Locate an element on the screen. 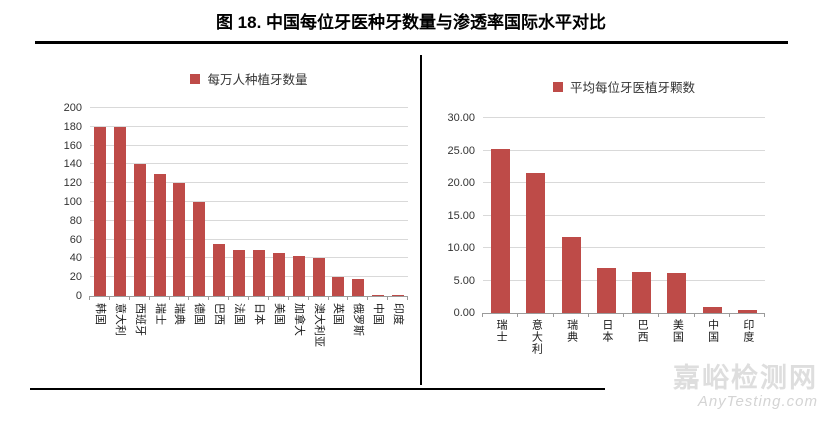 The width and height of the screenshot is (822, 428). x-axis-label-cell: 韩国 is located at coordinates (100, 339).